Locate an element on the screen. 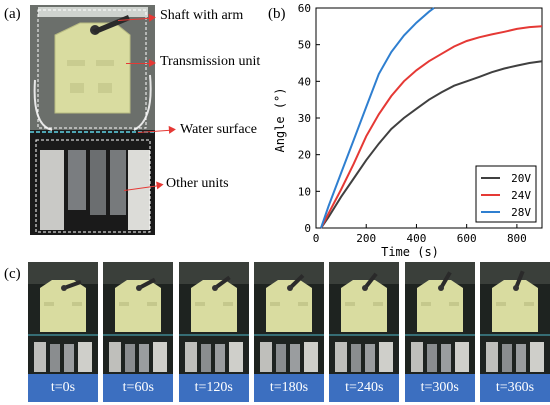 The width and height of the screenshot is (550, 405). x-tick-label: 0 is located at coordinates (316, 238).